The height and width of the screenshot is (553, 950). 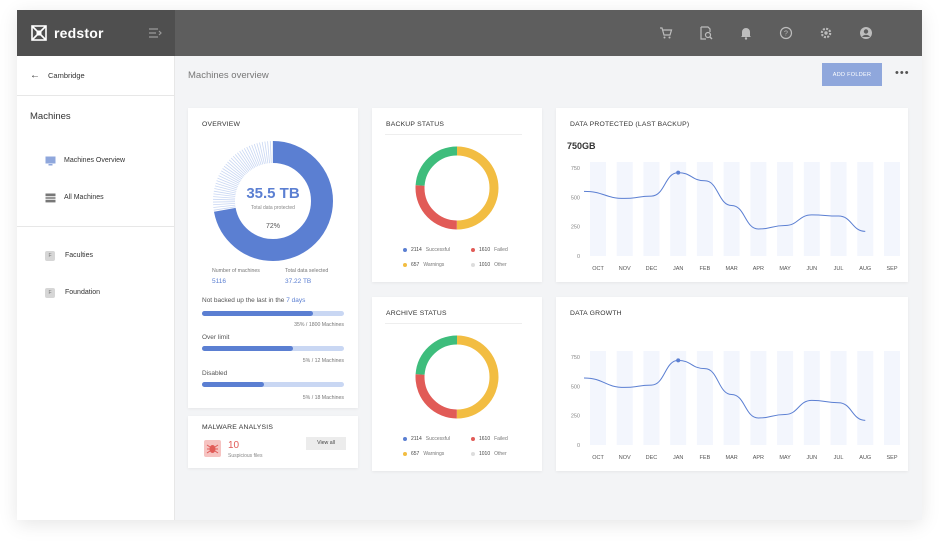 I want to click on overview-donut: 35.5 TB Total data protected 72%, so click(x=273, y=201).